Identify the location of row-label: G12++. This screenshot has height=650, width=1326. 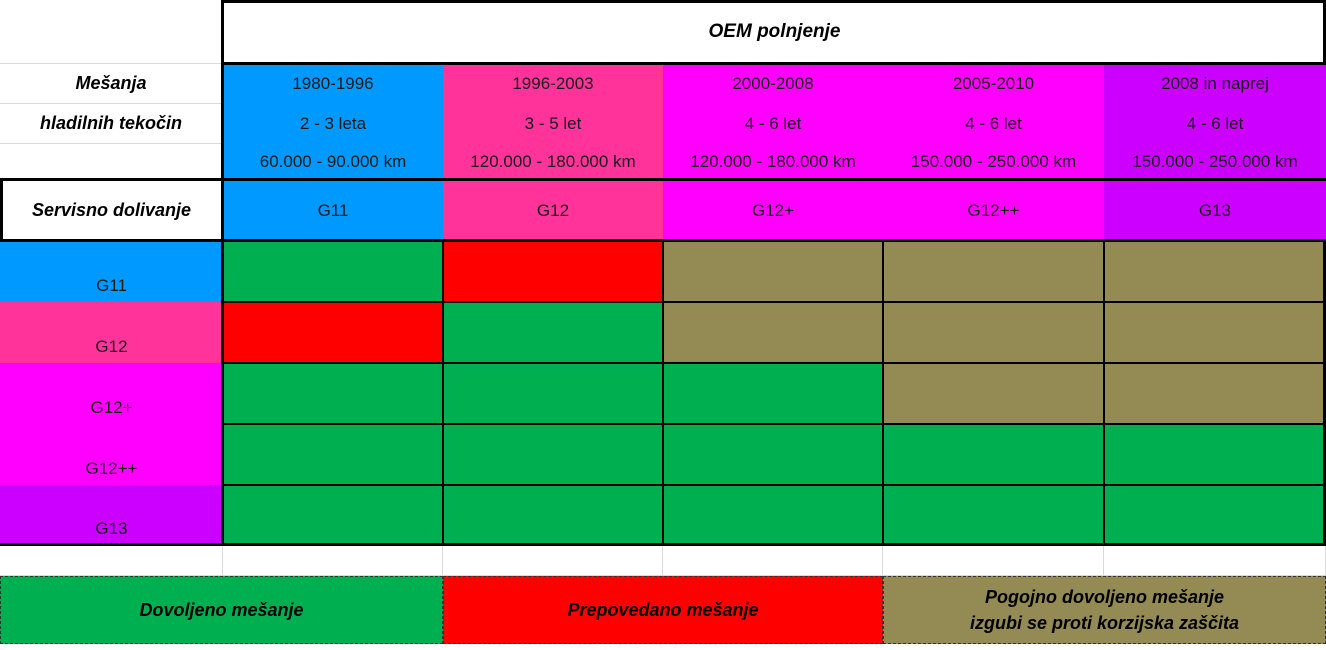
(111, 454).